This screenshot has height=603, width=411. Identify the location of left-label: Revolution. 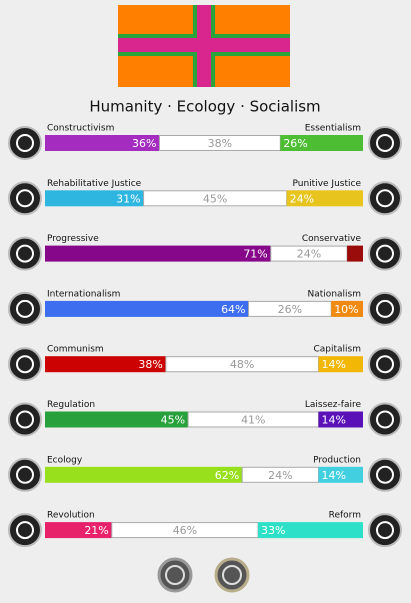
(71, 516).